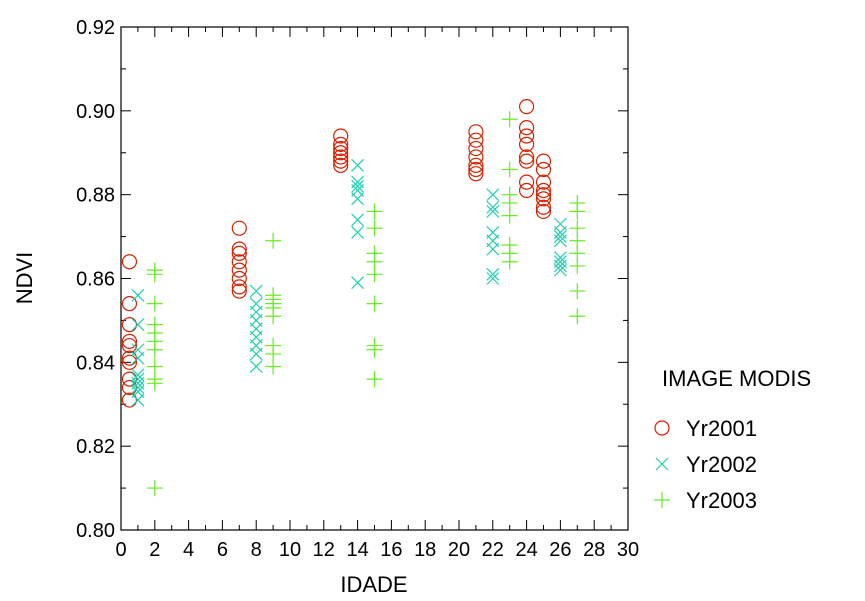 The image size is (865, 601). Describe the element at coordinates (373, 584) in the screenshot. I see `x-axis-title: IDADE` at that location.